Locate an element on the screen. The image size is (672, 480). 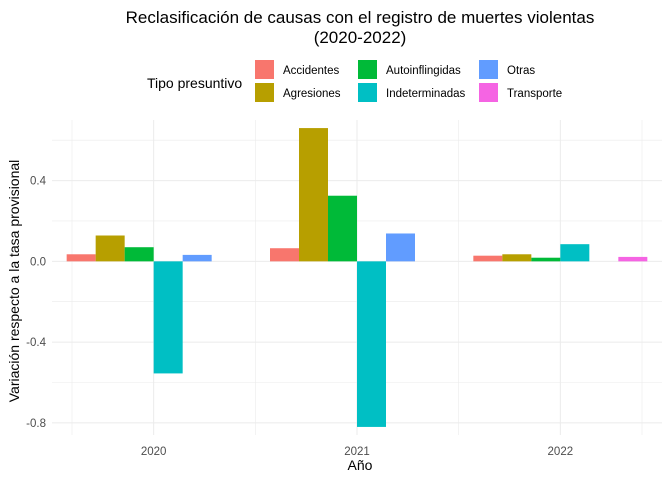
x-axis-ticks: 2020 2021 2022 is located at coordinates (357, 452).